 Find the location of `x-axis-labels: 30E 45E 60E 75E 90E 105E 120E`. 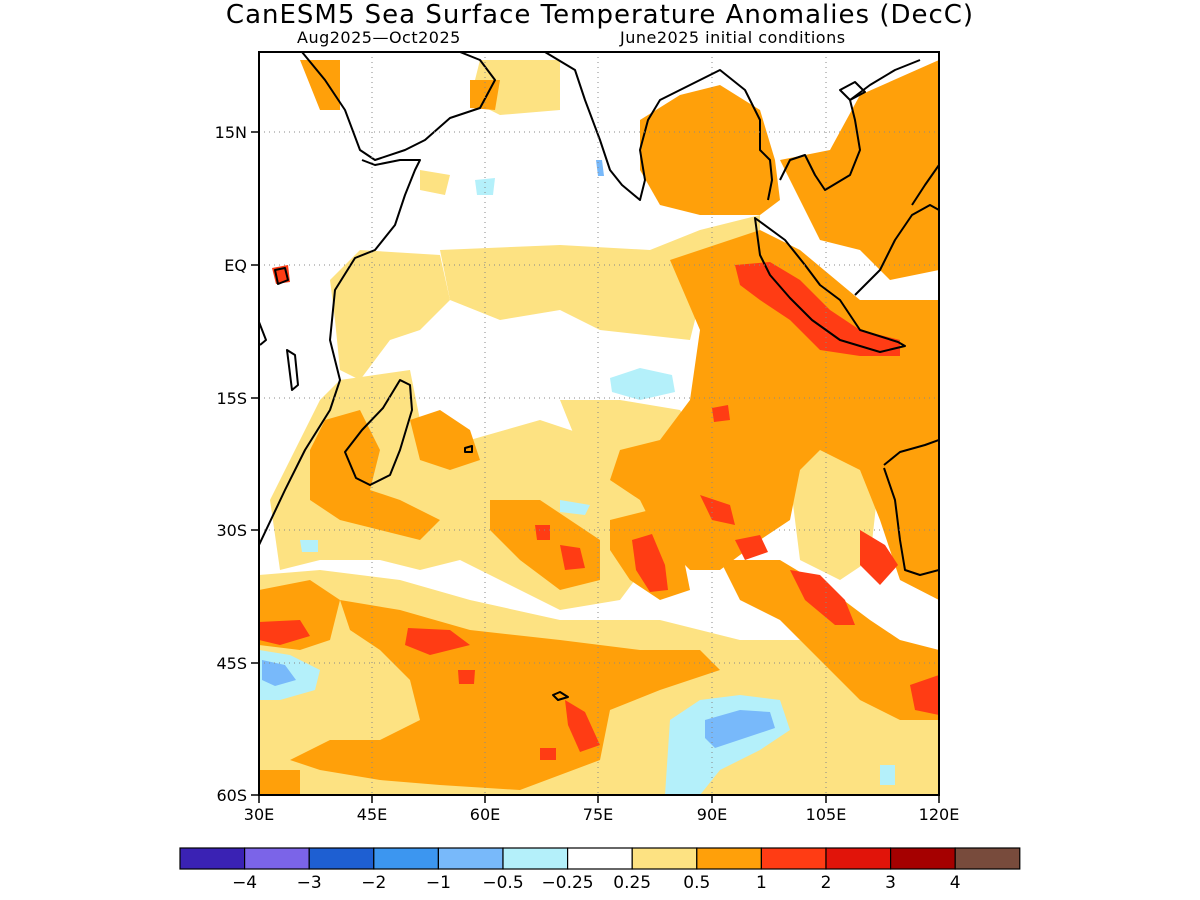

x-axis-labels: 30E 45E 60E 75E 90E 105E 120E is located at coordinates (602, 814).